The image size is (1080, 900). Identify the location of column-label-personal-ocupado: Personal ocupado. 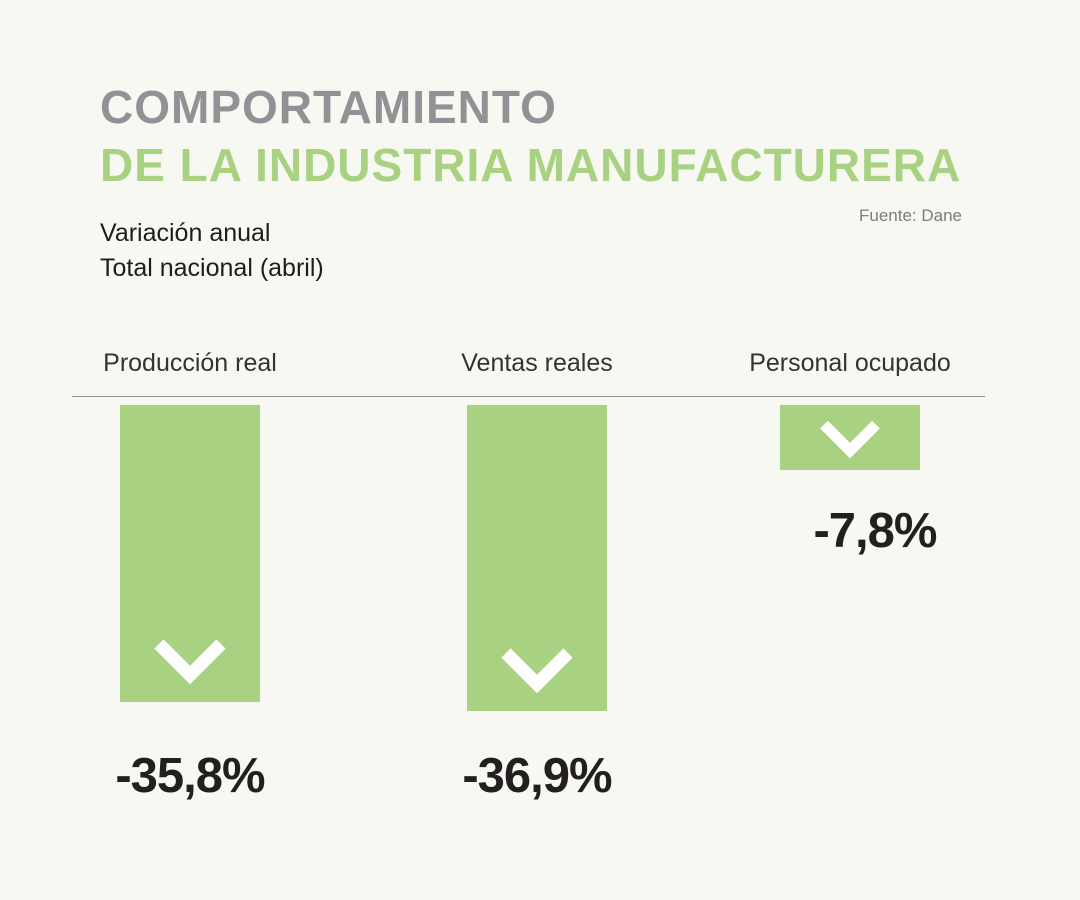
(850, 363).